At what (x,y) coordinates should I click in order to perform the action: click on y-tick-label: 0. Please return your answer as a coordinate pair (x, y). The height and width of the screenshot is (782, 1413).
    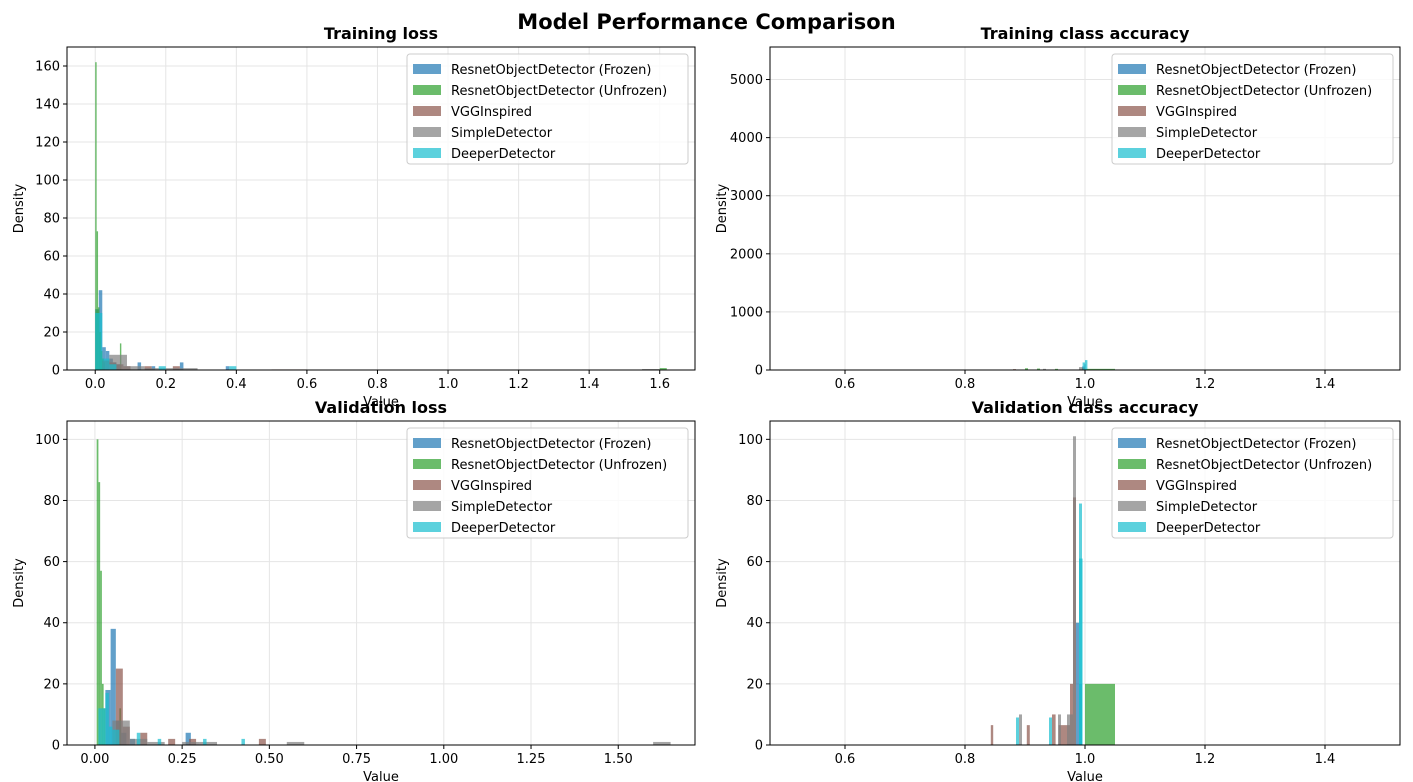
    Looking at the image, I should click on (56, 746).